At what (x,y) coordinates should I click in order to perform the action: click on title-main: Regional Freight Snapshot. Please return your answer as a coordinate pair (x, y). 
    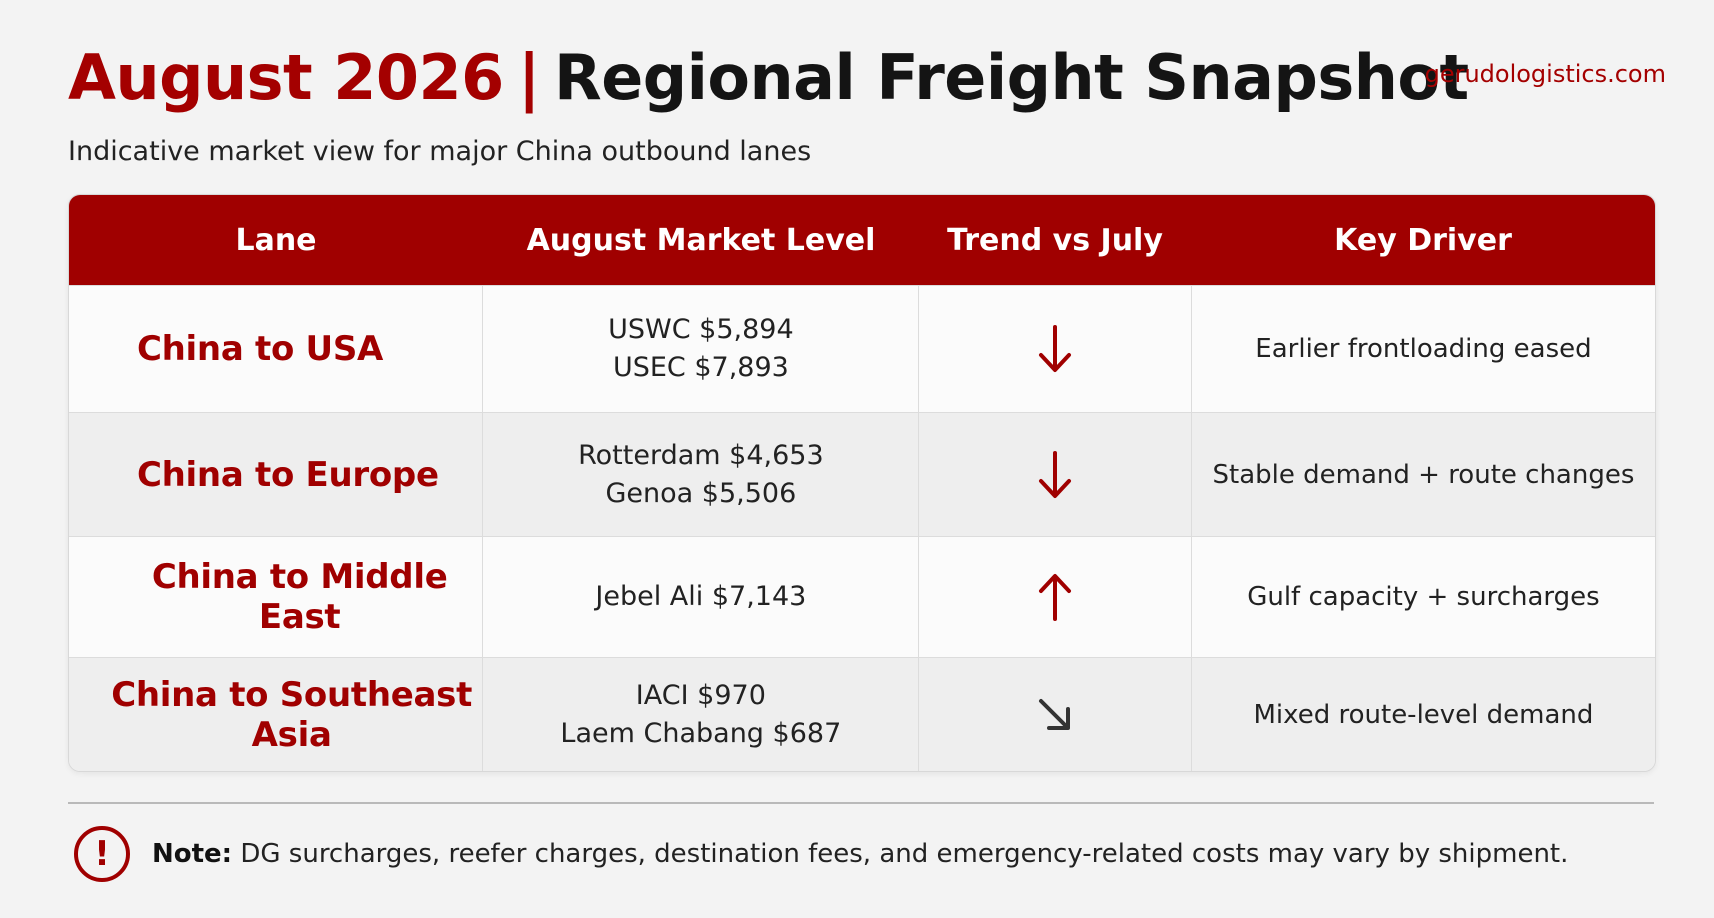
    Looking at the image, I should click on (1011, 77).